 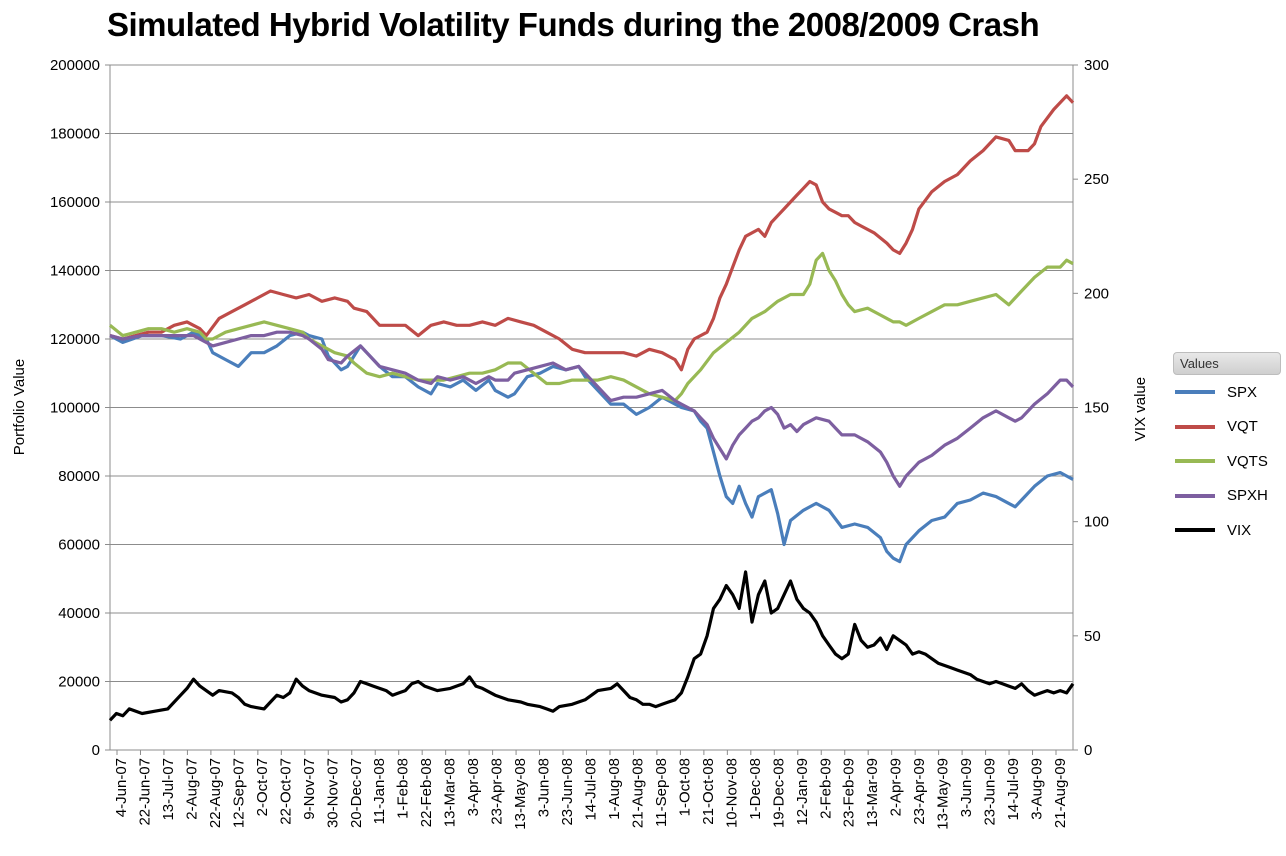 What do you see at coordinates (849, 792) in the screenshot?
I see `x-tick-label: 23-Feb-09` at bounding box center [849, 792].